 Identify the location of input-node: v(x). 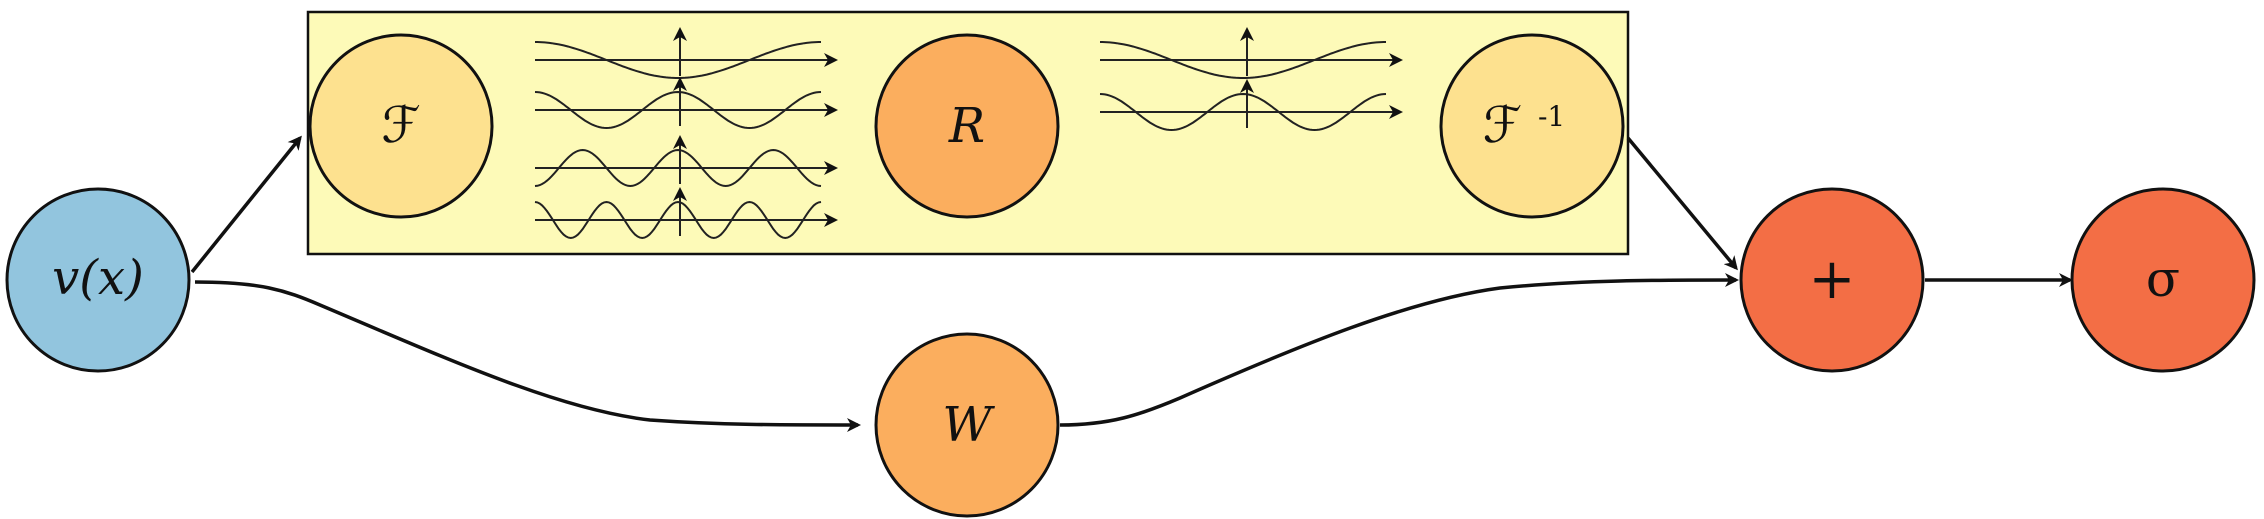
(98, 280).